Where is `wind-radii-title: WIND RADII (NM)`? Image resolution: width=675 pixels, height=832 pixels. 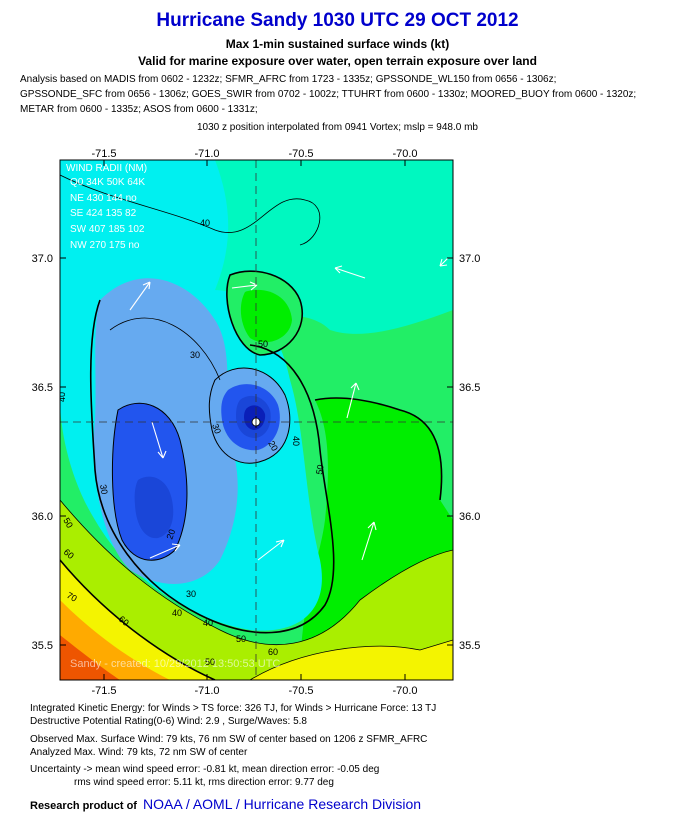 wind-radii-title: WIND RADII (NM) is located at coordinates (106, 168).